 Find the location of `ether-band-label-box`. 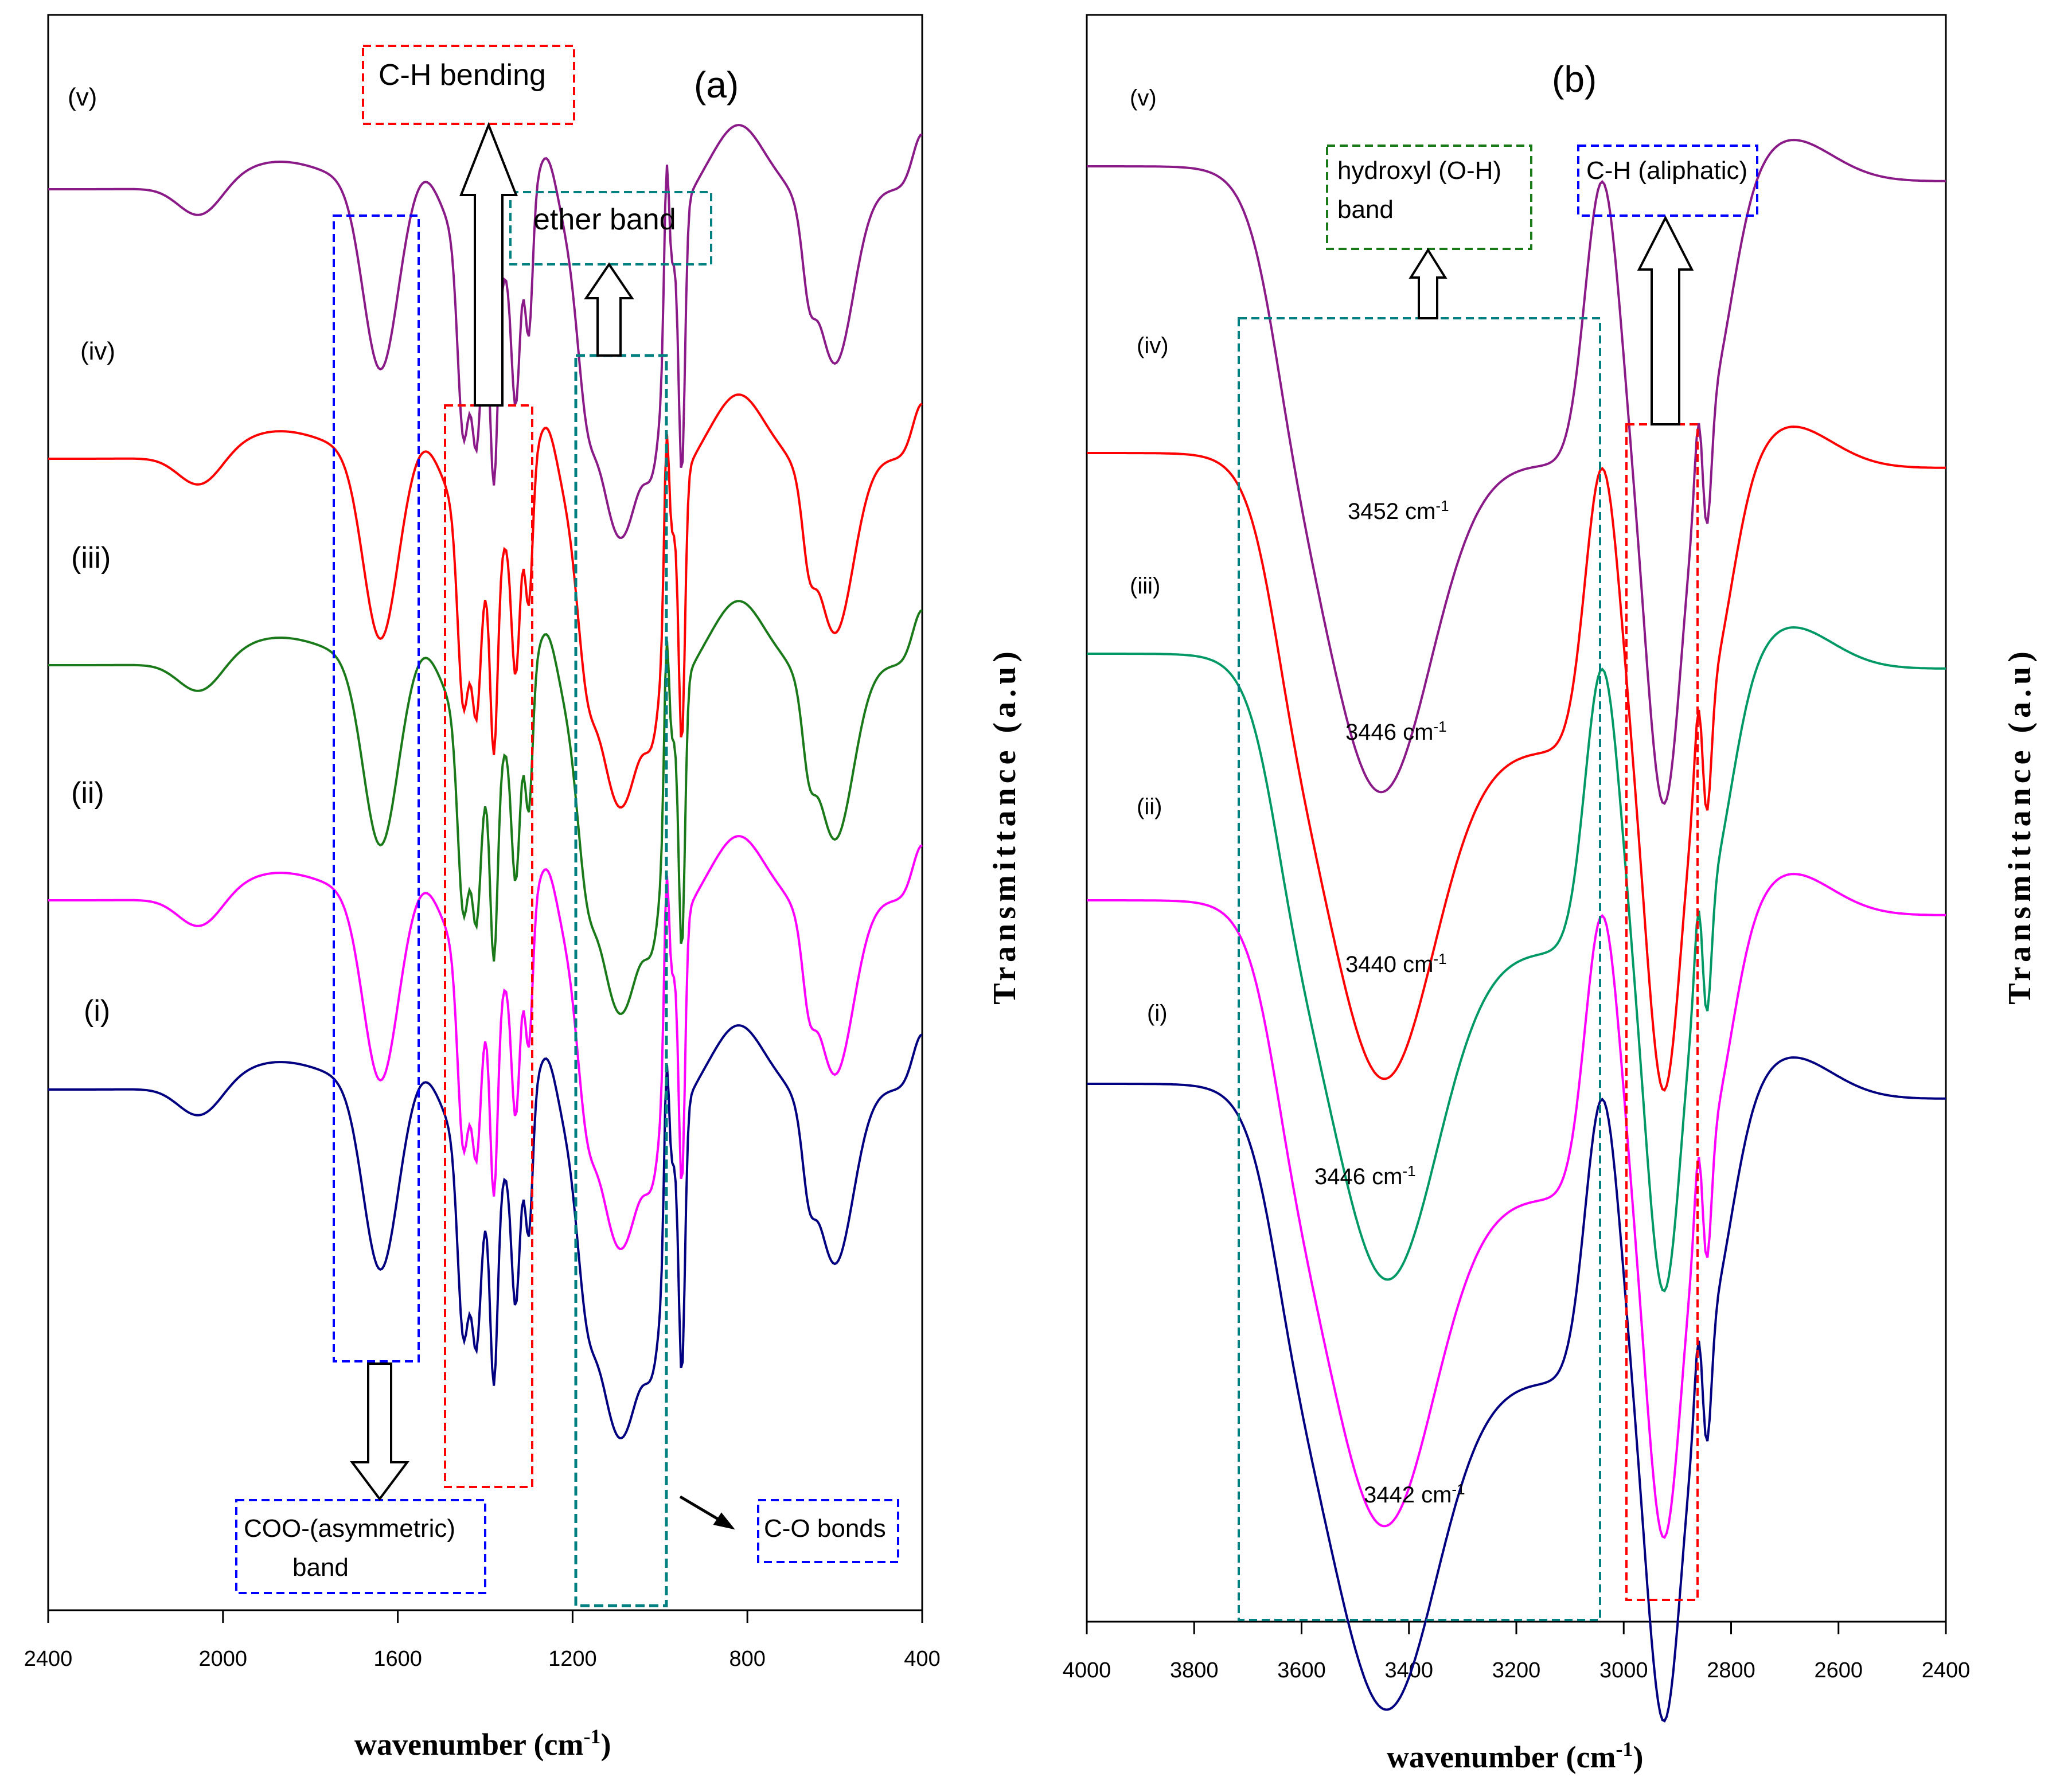

ether-band-label-box is located at coordinates (611, 228).